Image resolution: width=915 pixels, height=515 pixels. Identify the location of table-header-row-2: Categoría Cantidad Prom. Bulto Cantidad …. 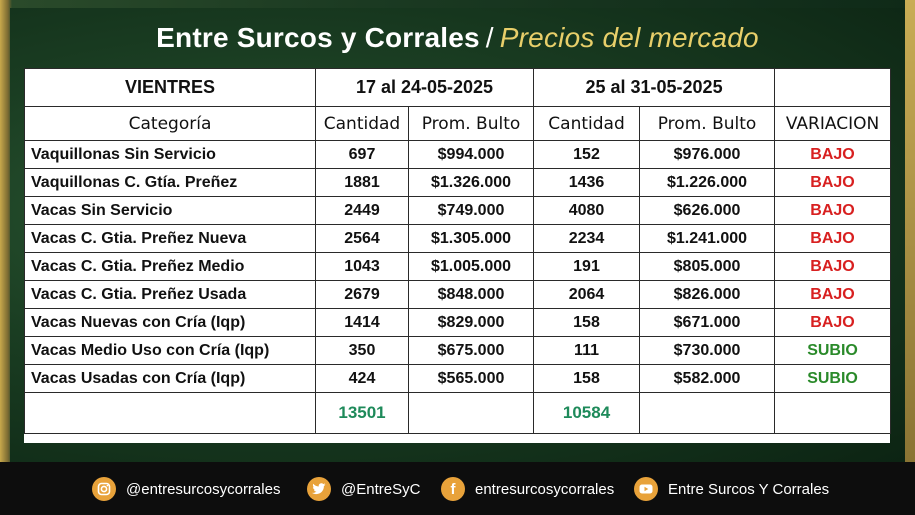
(458, 123).